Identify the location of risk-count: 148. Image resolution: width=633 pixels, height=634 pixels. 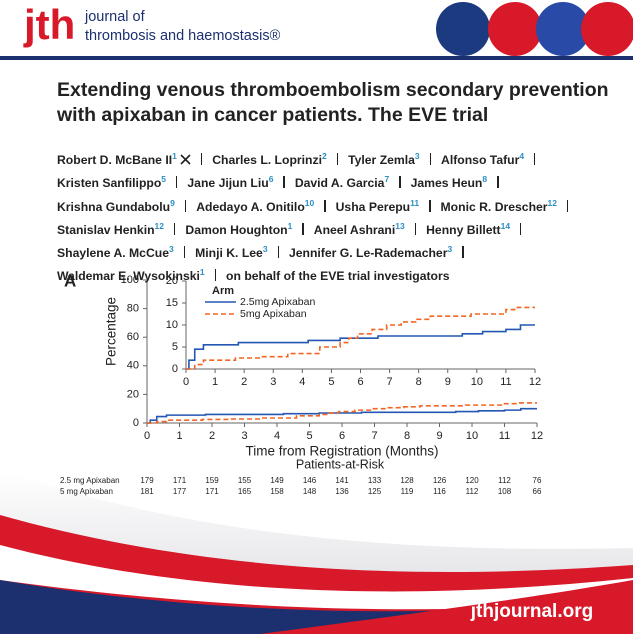
(310, 491).